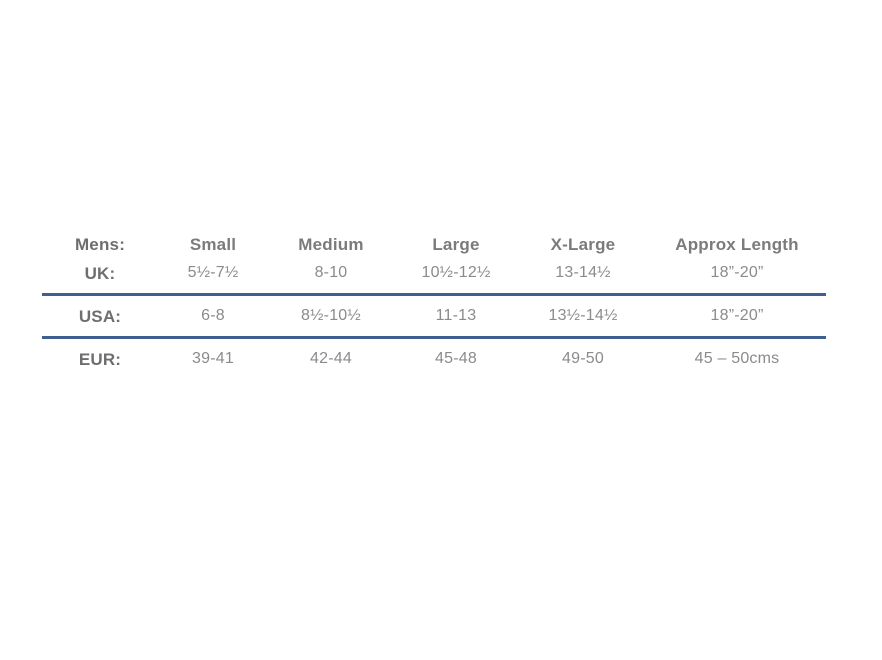 This screenshot has height=660, width=882. Describe the element at coordinates (331, 274) in the screenshot. I see `cell-uk-medium: 8-10` at that location.